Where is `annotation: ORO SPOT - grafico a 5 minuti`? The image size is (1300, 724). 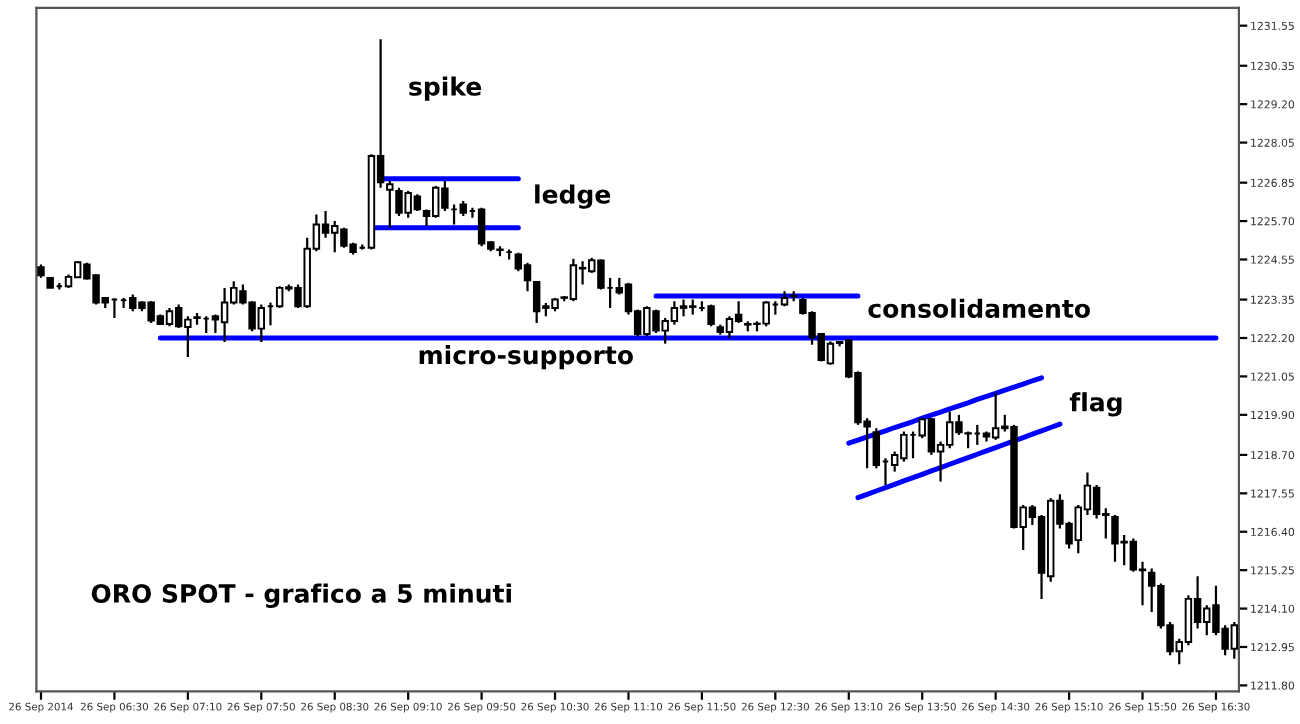 annotation: ORO SPOT - grafico a 5 minuti is located at coordinates (301, 595).